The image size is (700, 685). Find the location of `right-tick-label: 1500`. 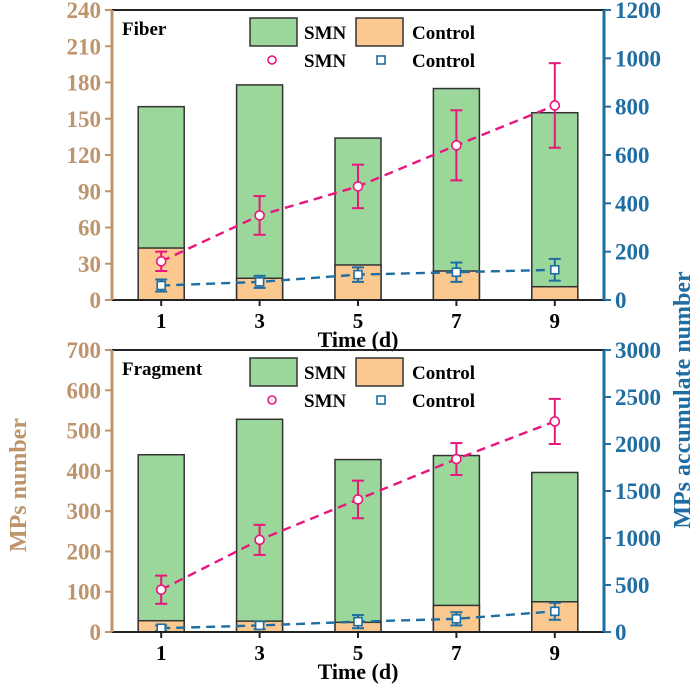

right-tick-label: 1500 is located at coordinates (638, 491).